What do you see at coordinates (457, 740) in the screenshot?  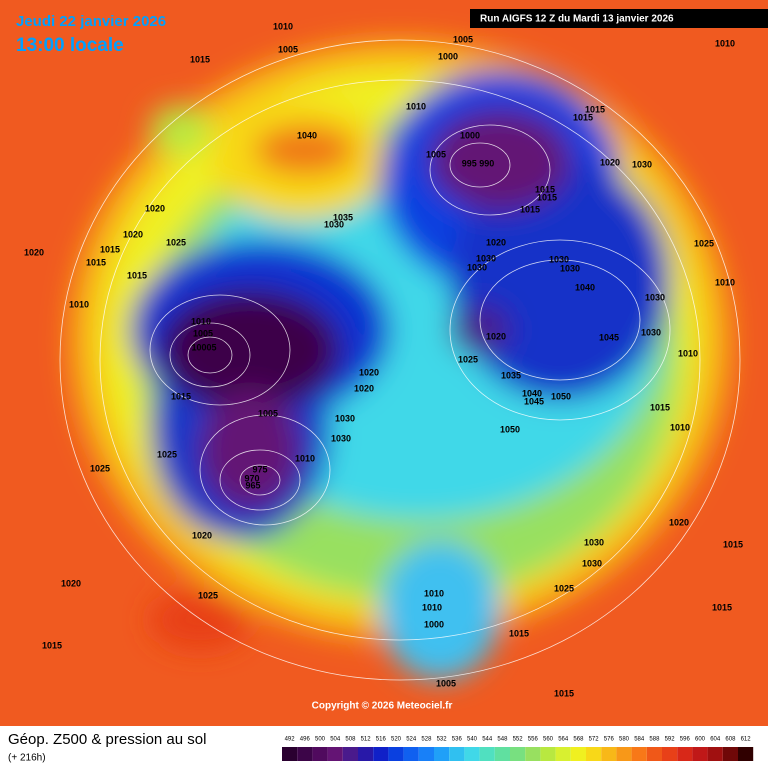 I see `legend-level: 536` at bounding box center [457, 740].